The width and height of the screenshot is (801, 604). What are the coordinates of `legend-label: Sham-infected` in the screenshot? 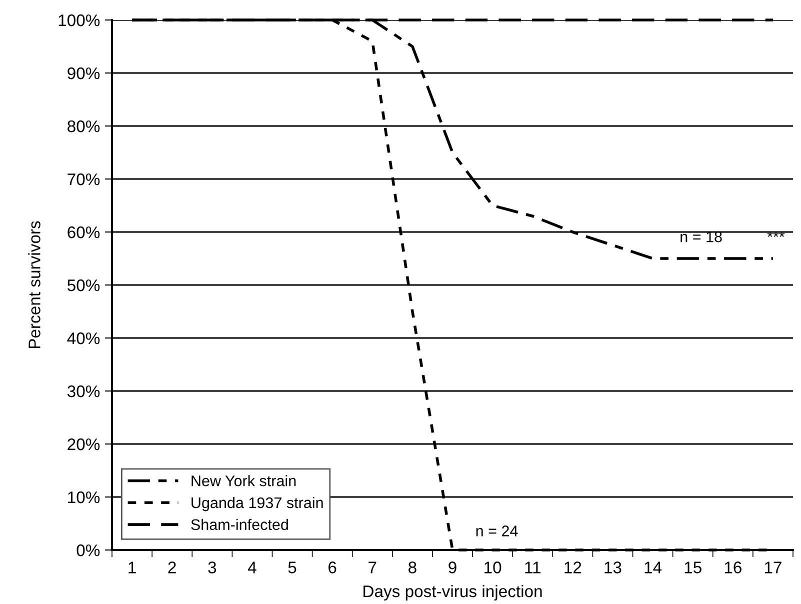 It's located at (239, 524).